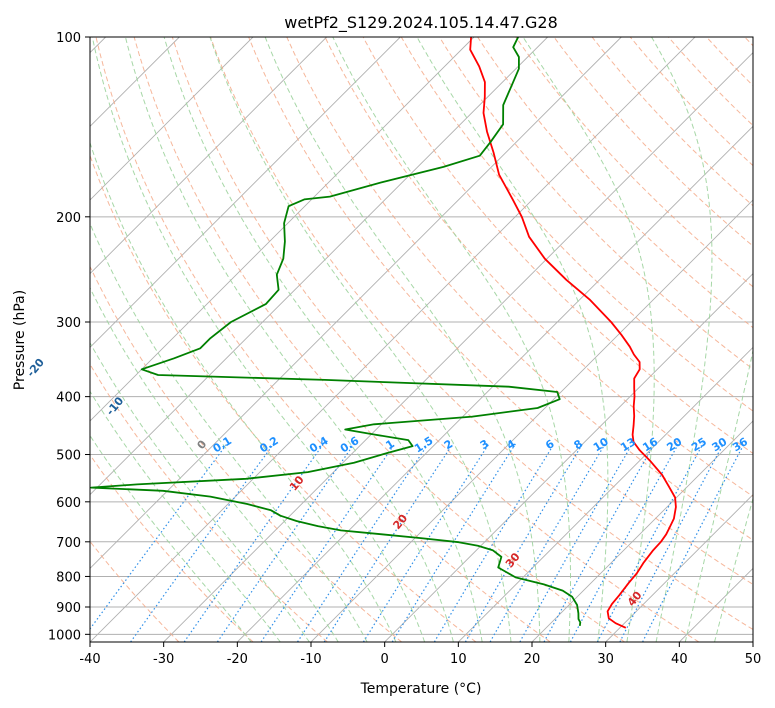 Image resolution: width=775 pixels, height=708 pixels. What do you see at coordinates (319, 445) in the screenshot?
I see `mixing-ratio-label: 0.4` at bounding box center [319, 445].